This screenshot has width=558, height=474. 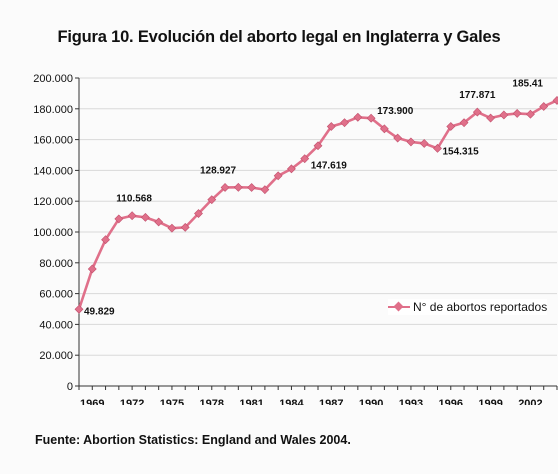 I want to click on x-tick-label: 1972, so click(x=132, y=401).